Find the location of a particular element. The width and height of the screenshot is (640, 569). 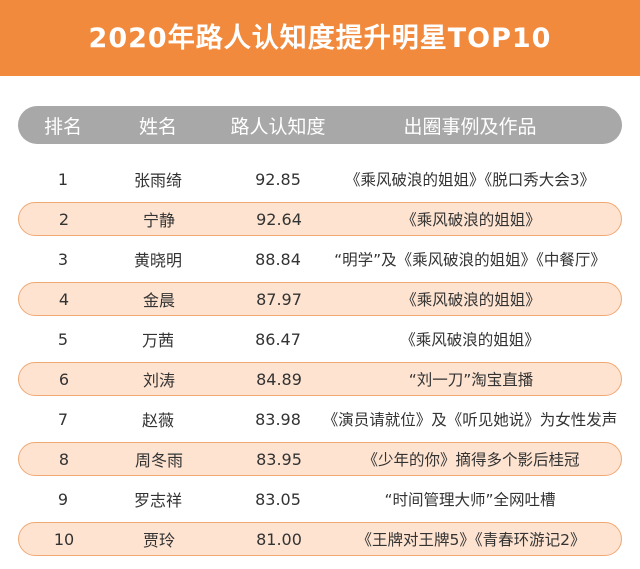

table-row: 2 宁静 92.64 《乘风破浪的姐姐》 is located at coordinates (320, 219).